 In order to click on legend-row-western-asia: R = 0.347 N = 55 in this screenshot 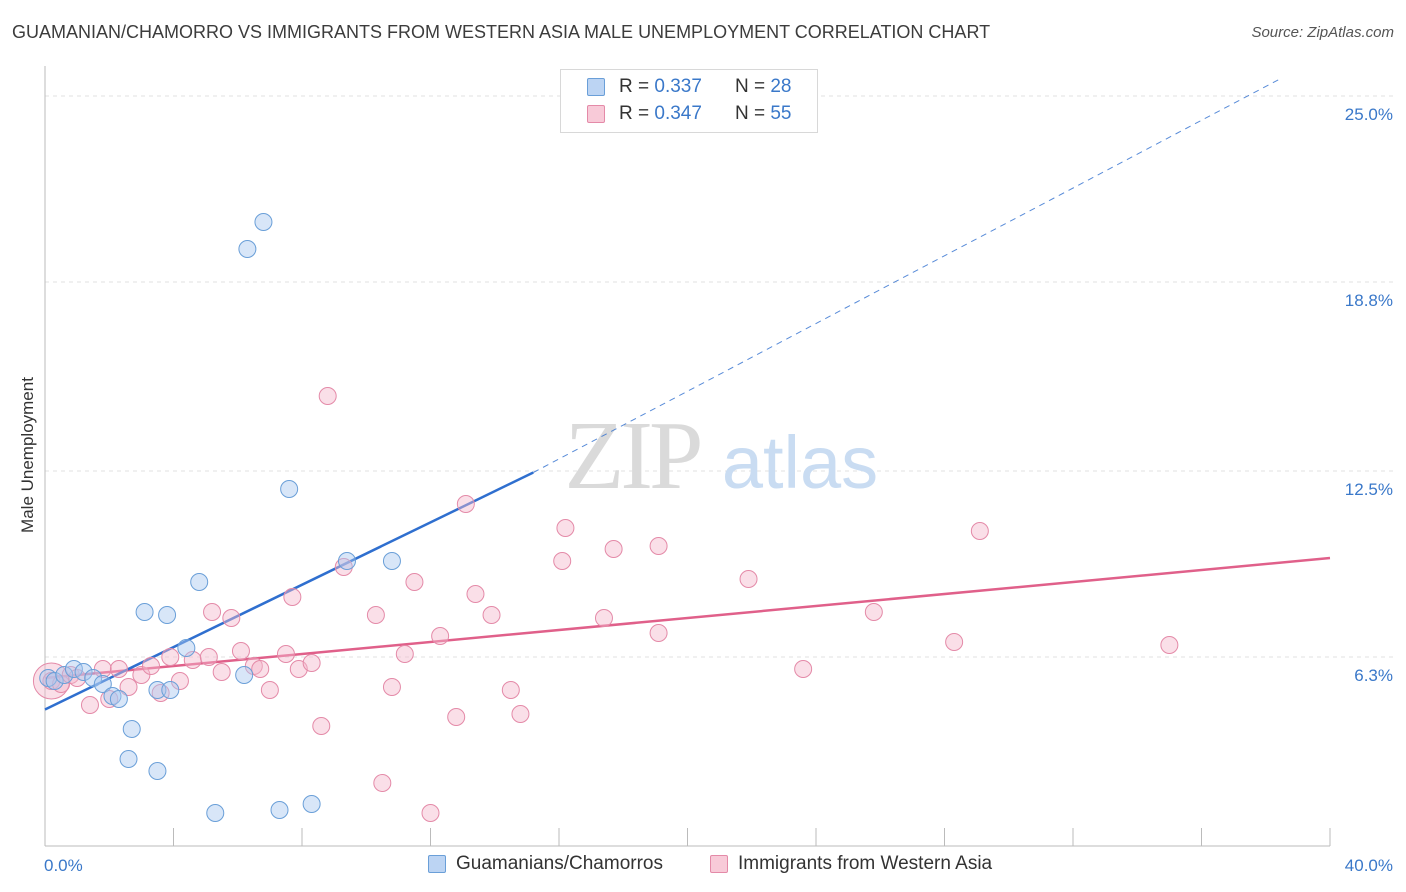, I will do `click(689, 114)`.